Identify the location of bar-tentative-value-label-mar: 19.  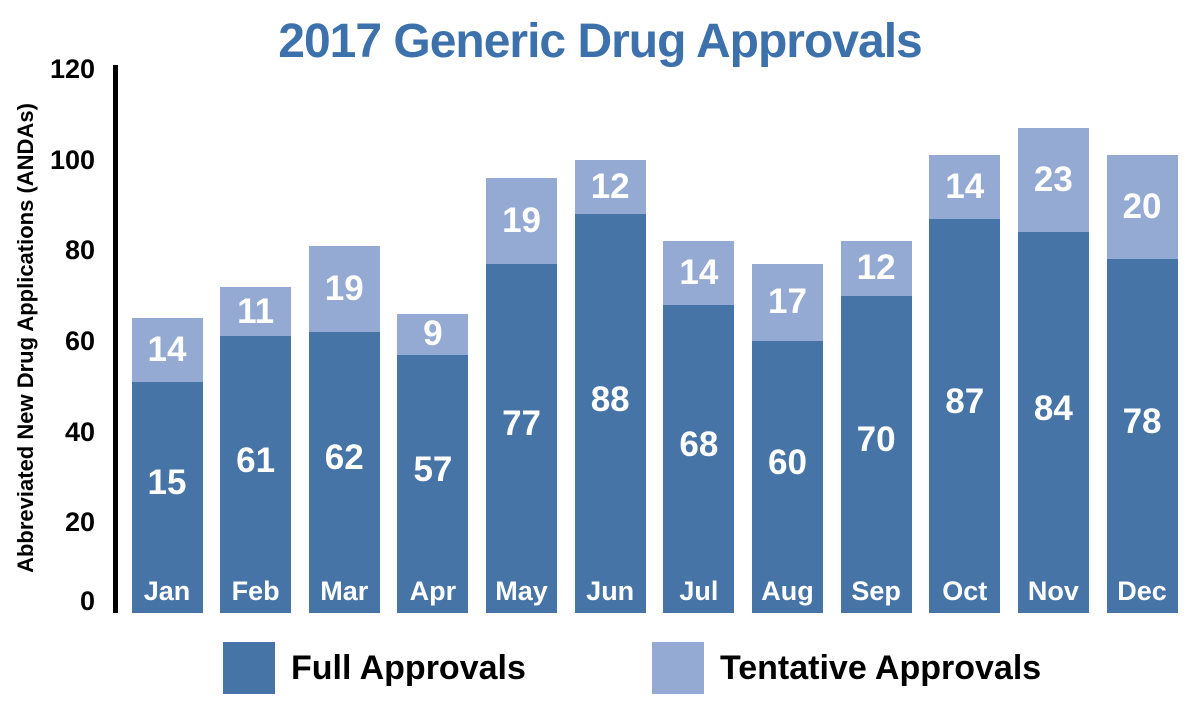
(344, 288).